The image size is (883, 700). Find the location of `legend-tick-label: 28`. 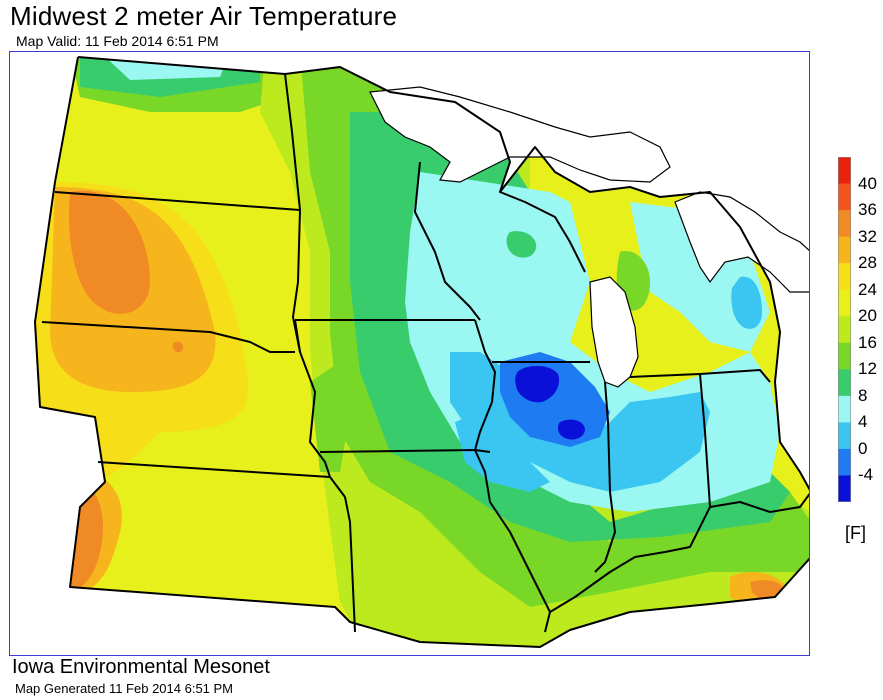

legend-tick-label: 28 is located at coordinates (867, 263).